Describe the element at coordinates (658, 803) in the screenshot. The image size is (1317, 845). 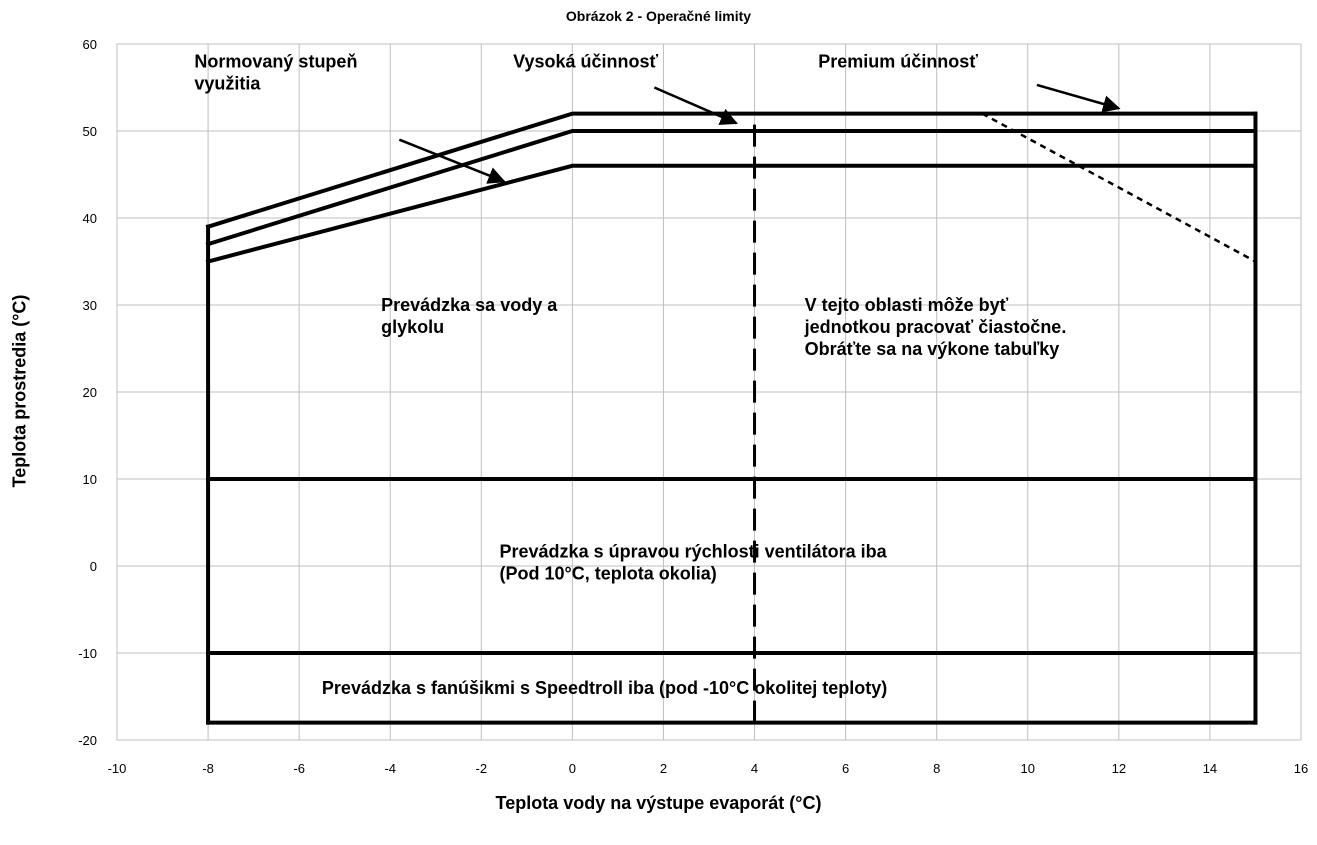
I see `x-axis-label: Teplota vody na výstupe evaporát (°C)` at that location.